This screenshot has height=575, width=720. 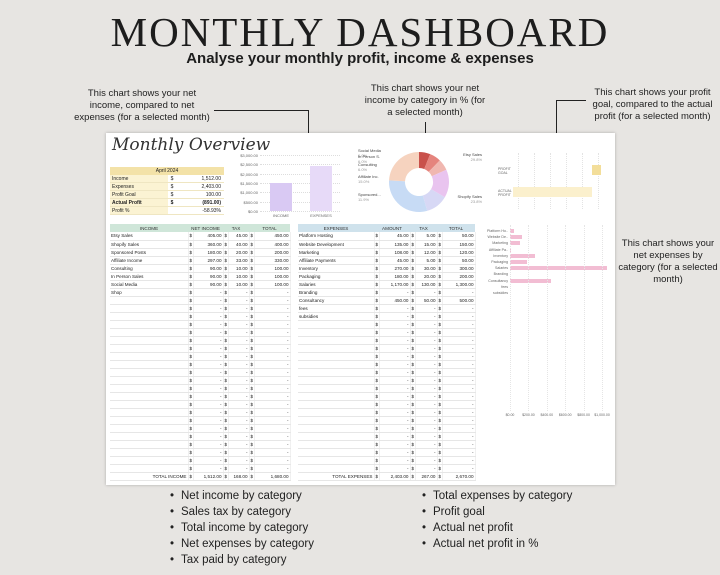 What do you see at coordinates (426, 284) in the screenshot?
I see `cell-value: 130.00` at bounding box center [426, 284].